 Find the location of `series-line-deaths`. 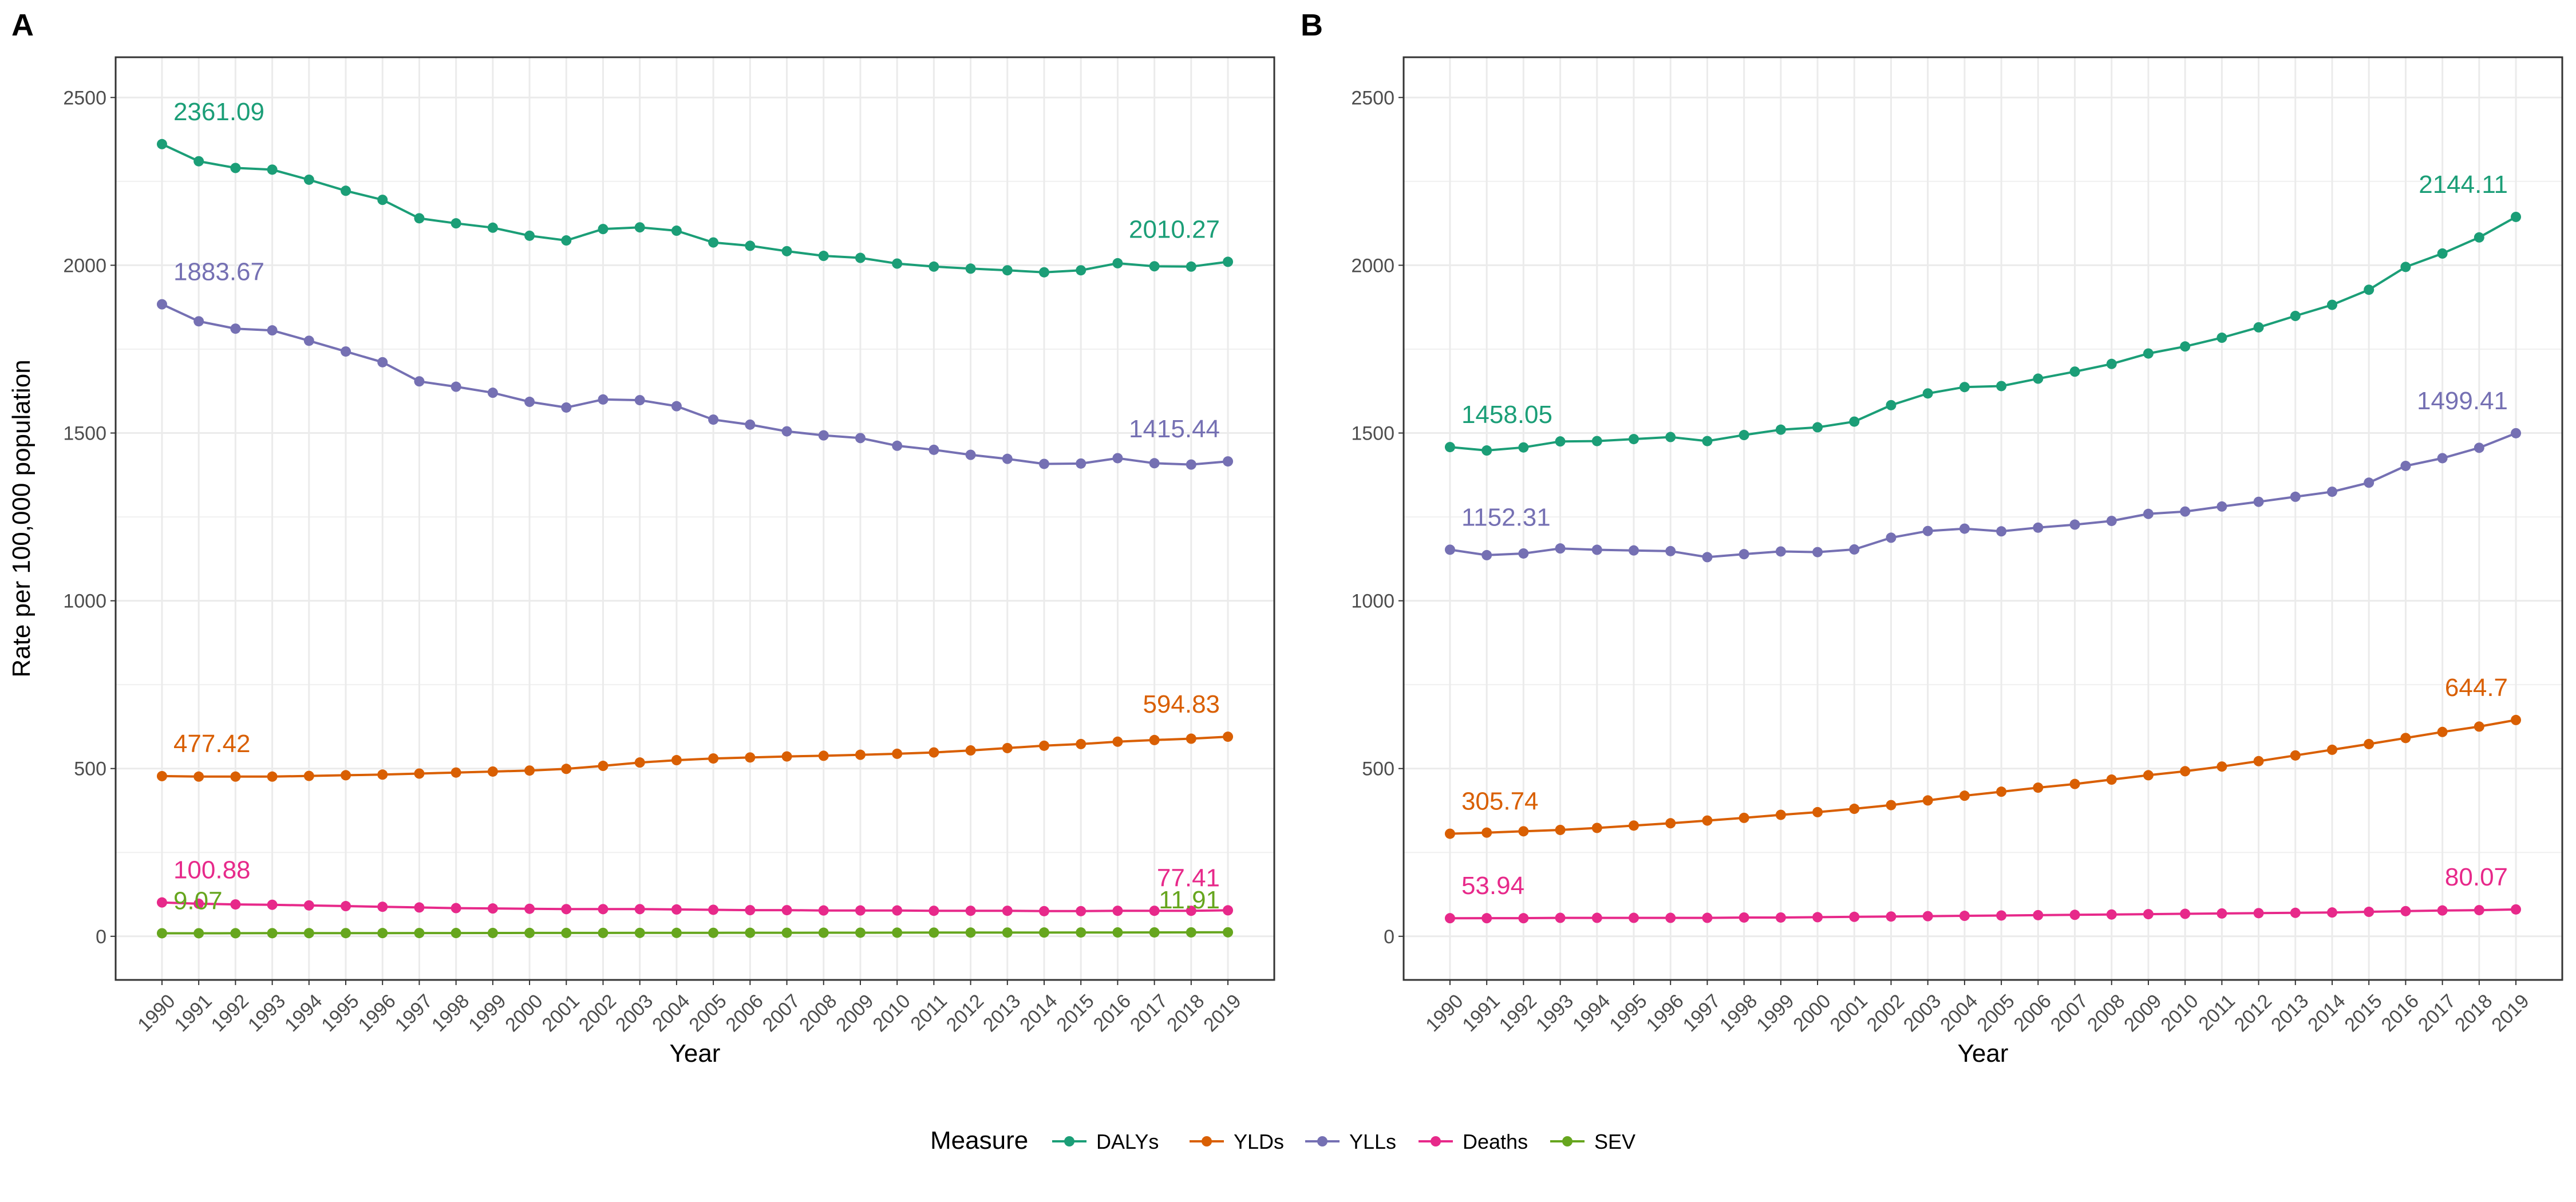

series-line-deaths is located at coordinates (1982, 914).